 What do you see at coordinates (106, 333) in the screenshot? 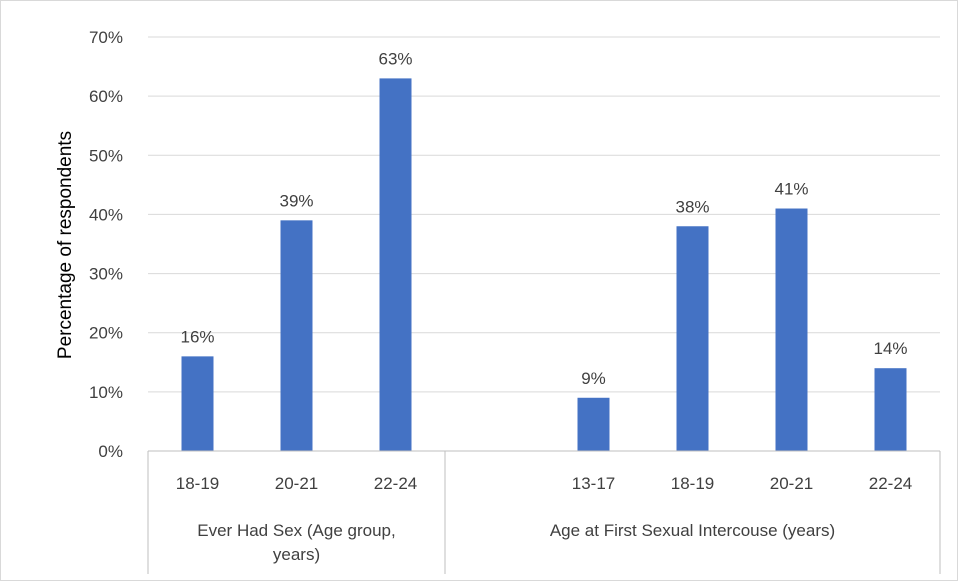
I see `y-tick-label: 20%` at bounding box center [106, 333].